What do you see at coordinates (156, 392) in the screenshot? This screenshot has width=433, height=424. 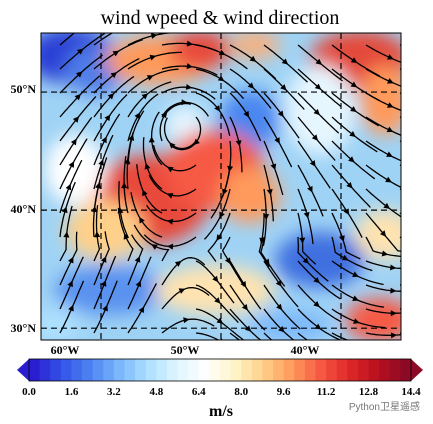 I see `colorbar-tick-label: 4.8` at bounding box center [156, 392].